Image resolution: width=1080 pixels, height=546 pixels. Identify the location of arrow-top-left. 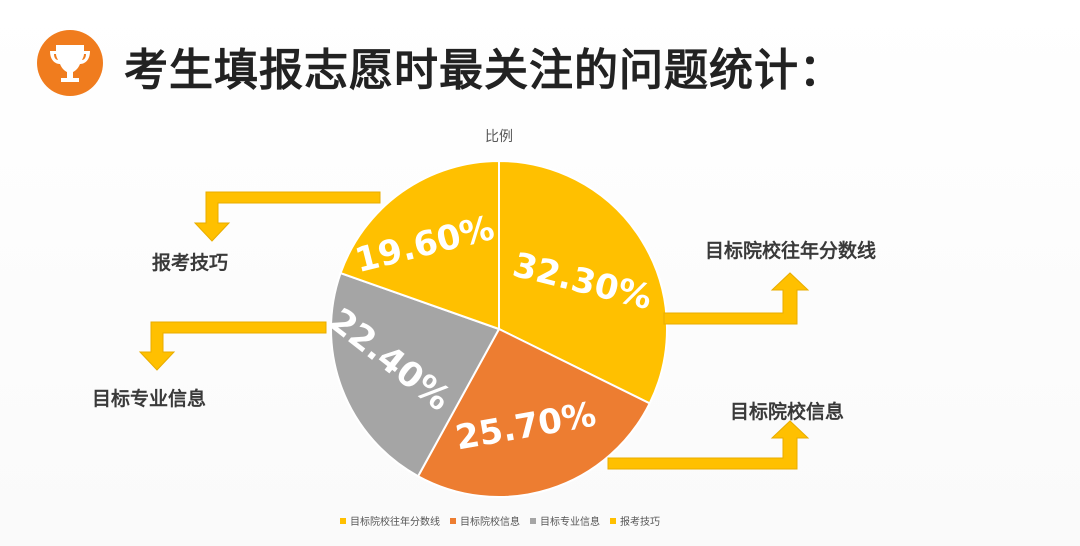
(287, 216).